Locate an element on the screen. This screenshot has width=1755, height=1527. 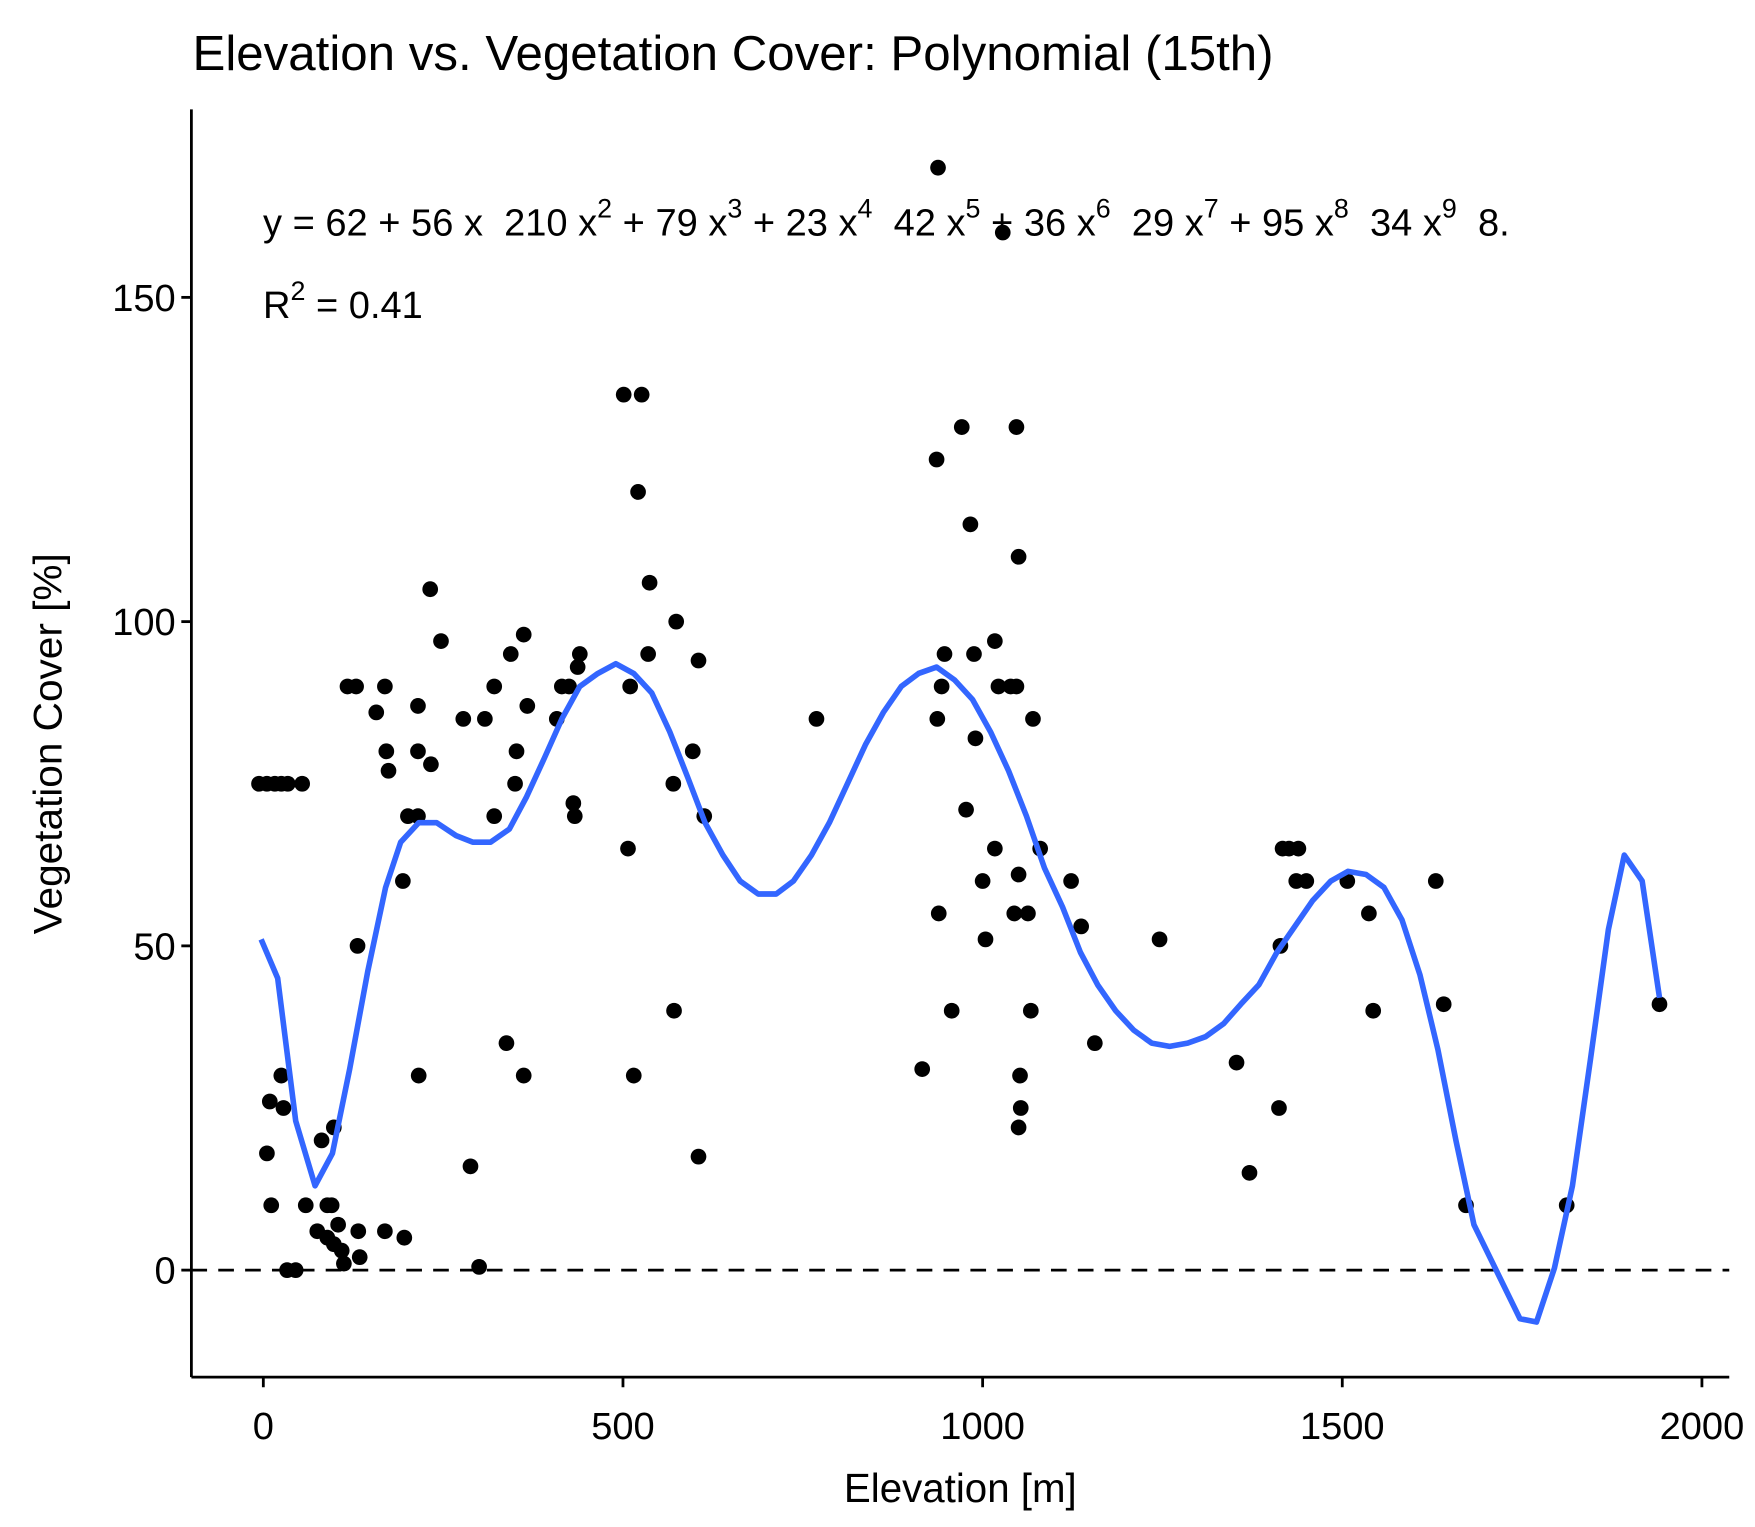
equation-text: + 95 x is located at coordinates (1276, 222).